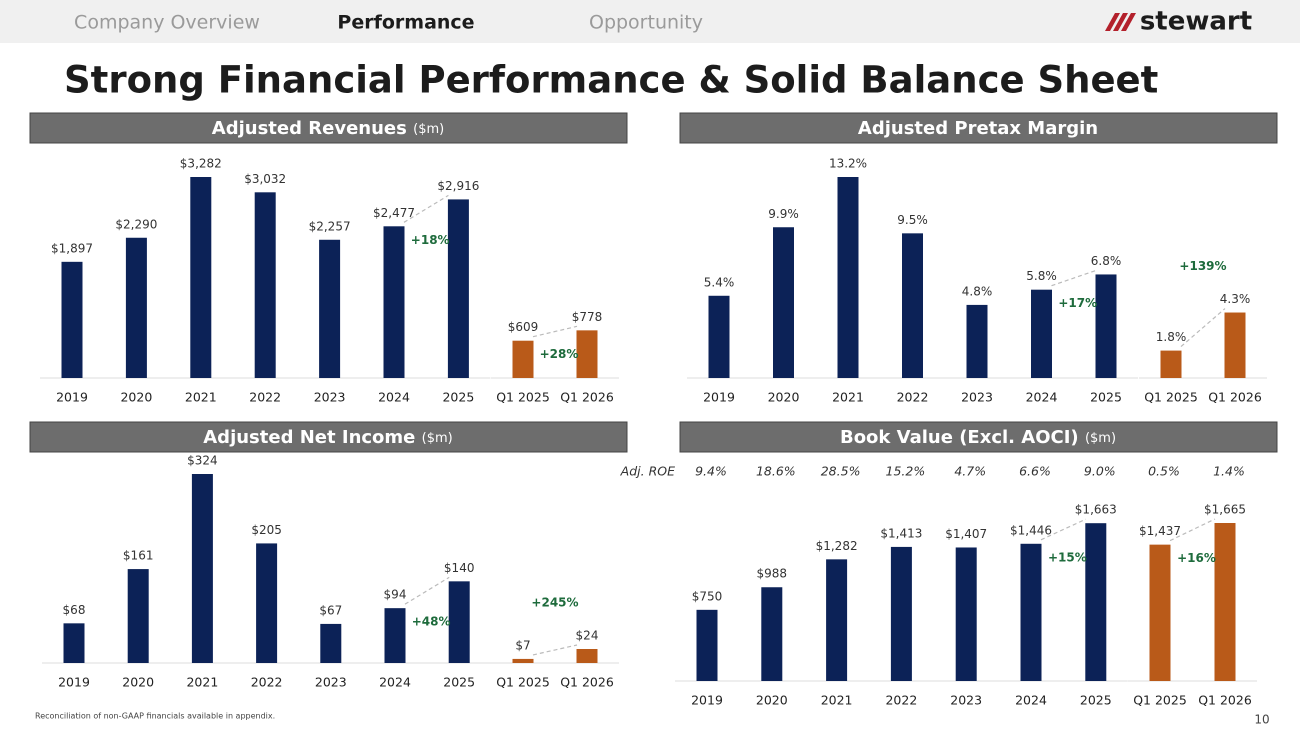 The height and width of the screenshot is (731, 1300). I want to click on growth-annotation: +16%, so click(1196, 558).